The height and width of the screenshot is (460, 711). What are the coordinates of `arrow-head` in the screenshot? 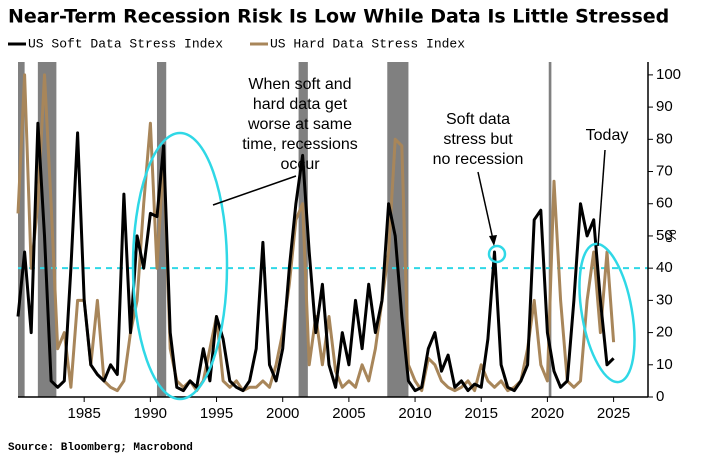 It's located at (493, 240).